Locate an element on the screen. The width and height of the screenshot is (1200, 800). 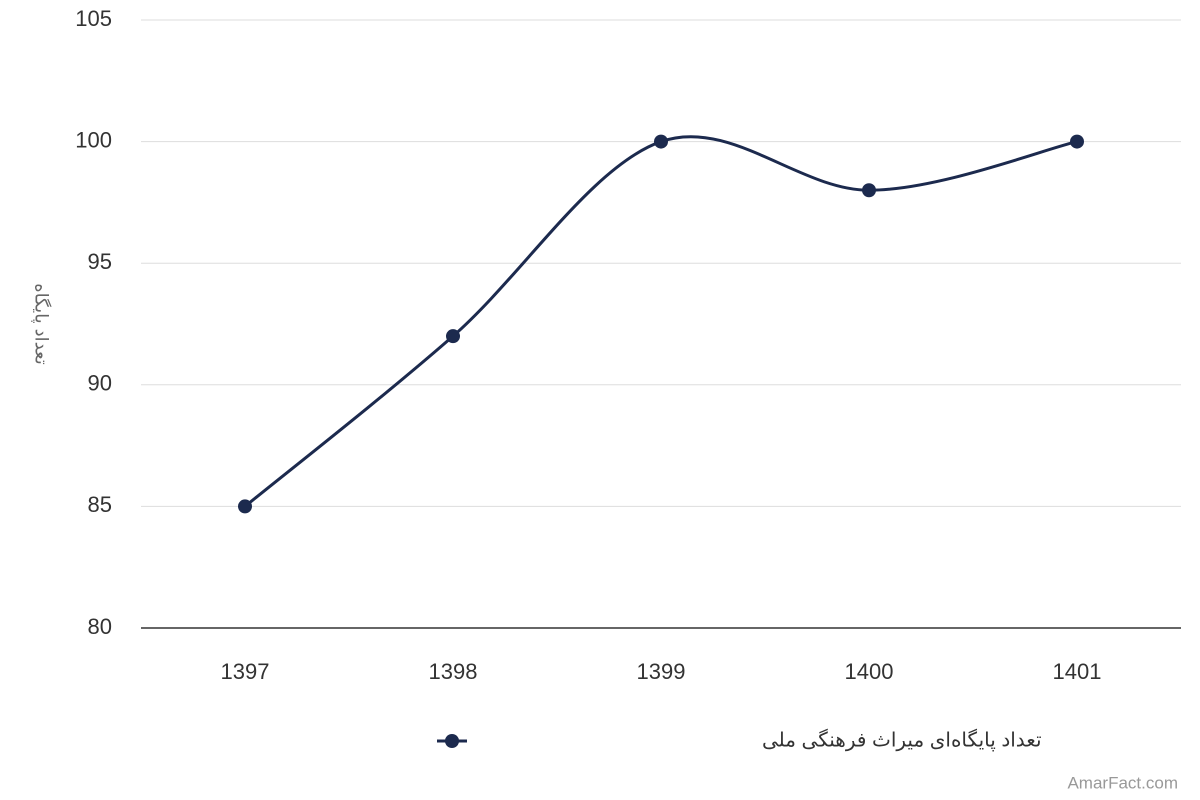
y-tick-label: 85 is located at coordinates (100, 504).